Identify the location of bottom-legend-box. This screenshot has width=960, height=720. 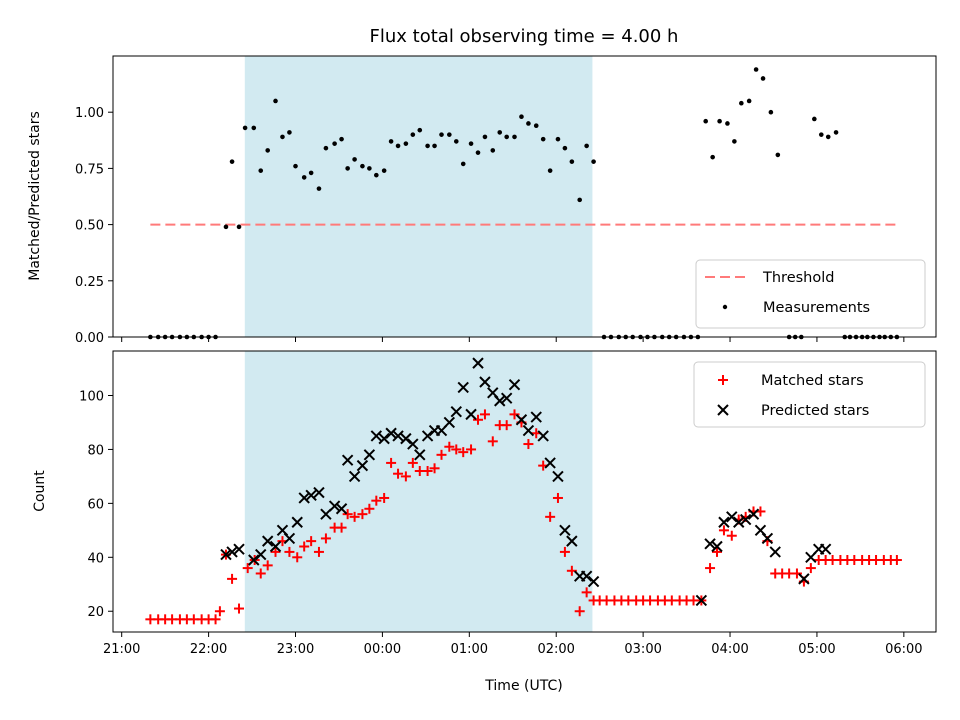
(809, 394).